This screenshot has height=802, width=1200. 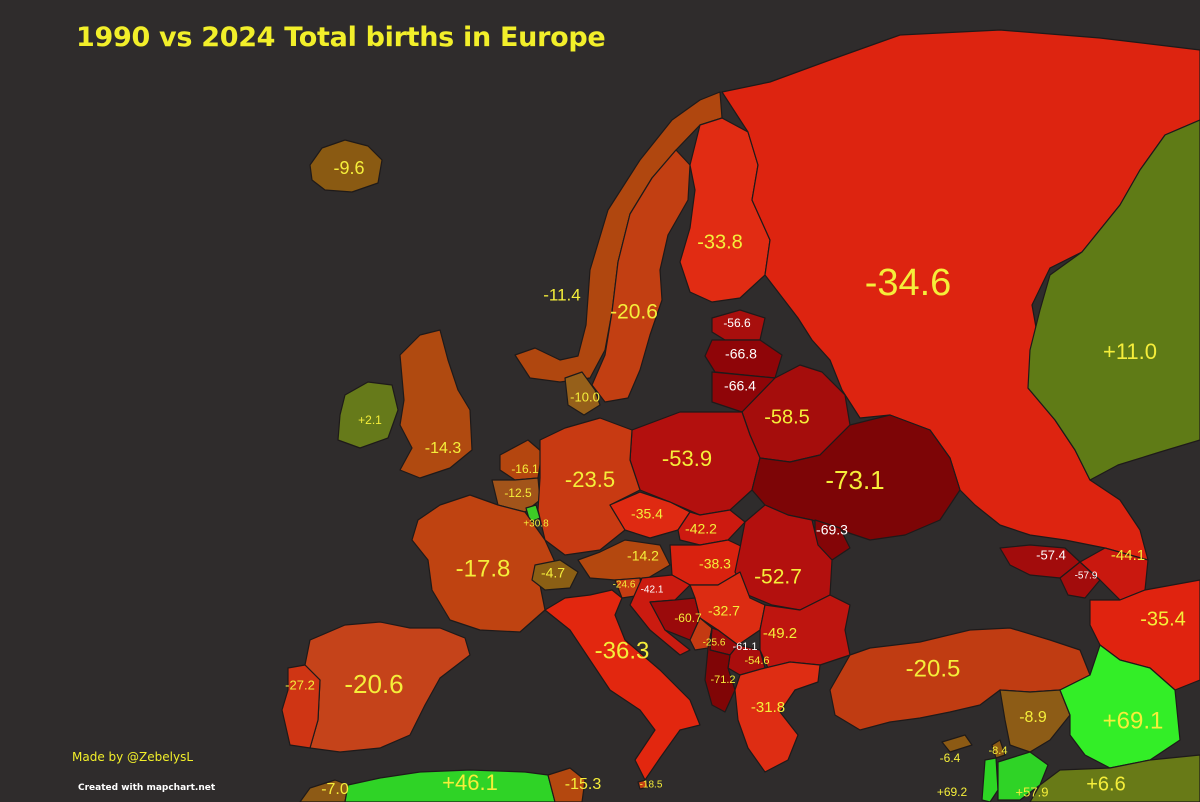 I want to click on label-poland: -53.9, so click(x=687, y=458).